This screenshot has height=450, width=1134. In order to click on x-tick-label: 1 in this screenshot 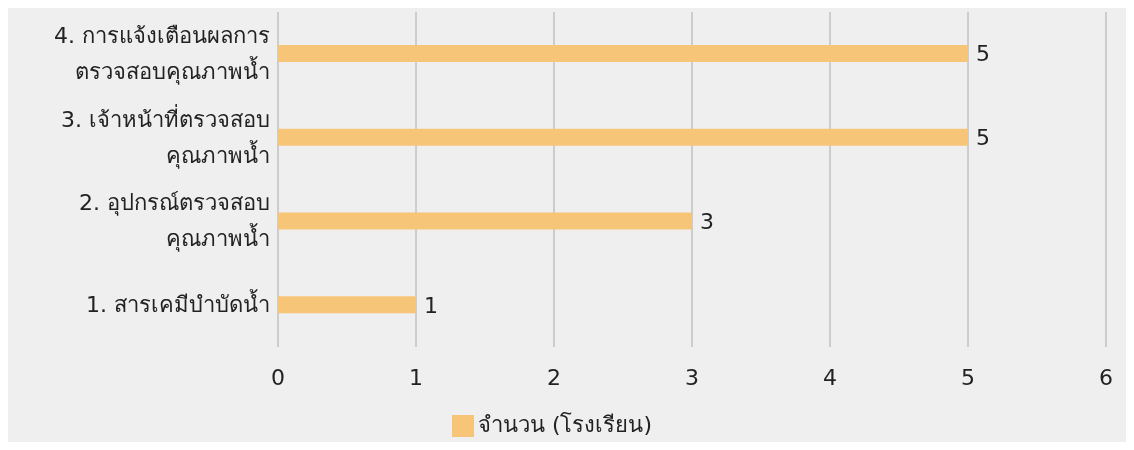, I will do `click(416, 377)`.